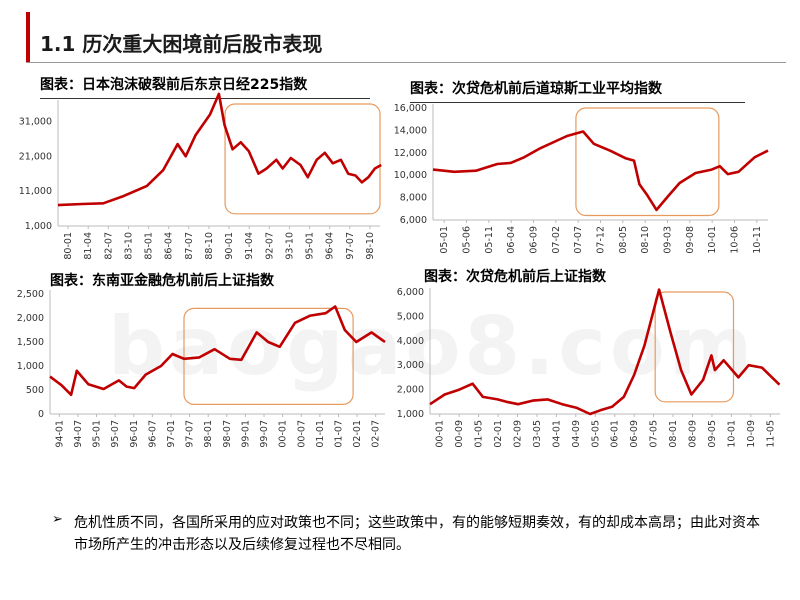 This screenshot has width=800, height=600. Describe the element at coordinates (537, 434) in the screenshot. I see `x-tick-label: 03-05` at that location.